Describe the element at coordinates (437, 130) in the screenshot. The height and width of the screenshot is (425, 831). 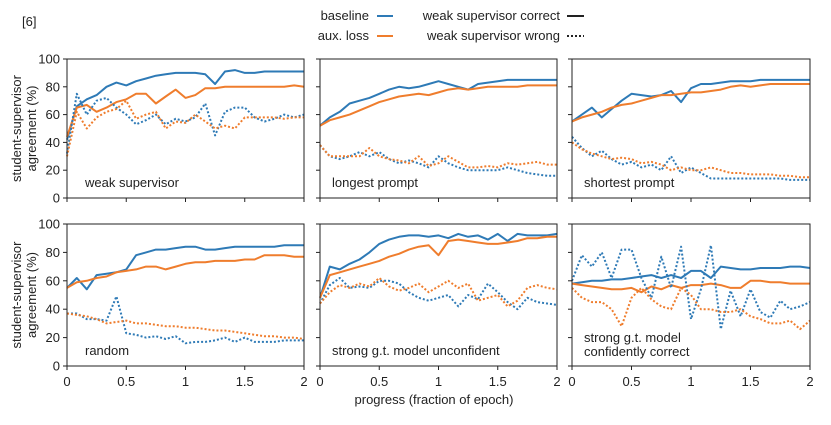
I see `chart-panel: longest prompt` at that location.